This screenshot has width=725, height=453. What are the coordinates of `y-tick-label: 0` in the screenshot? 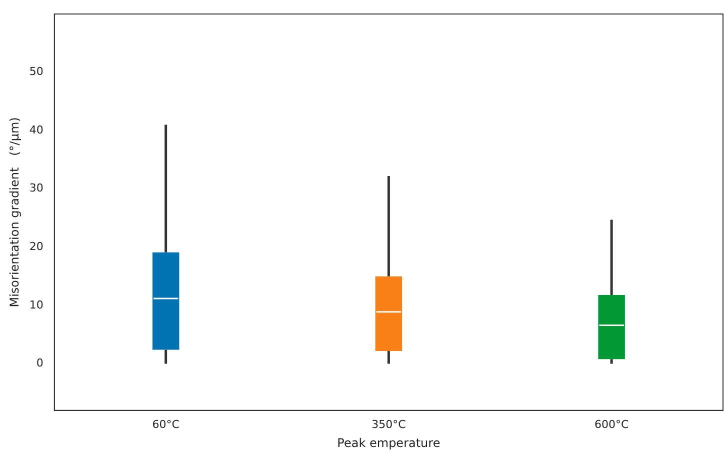 It's located at (40, 363).